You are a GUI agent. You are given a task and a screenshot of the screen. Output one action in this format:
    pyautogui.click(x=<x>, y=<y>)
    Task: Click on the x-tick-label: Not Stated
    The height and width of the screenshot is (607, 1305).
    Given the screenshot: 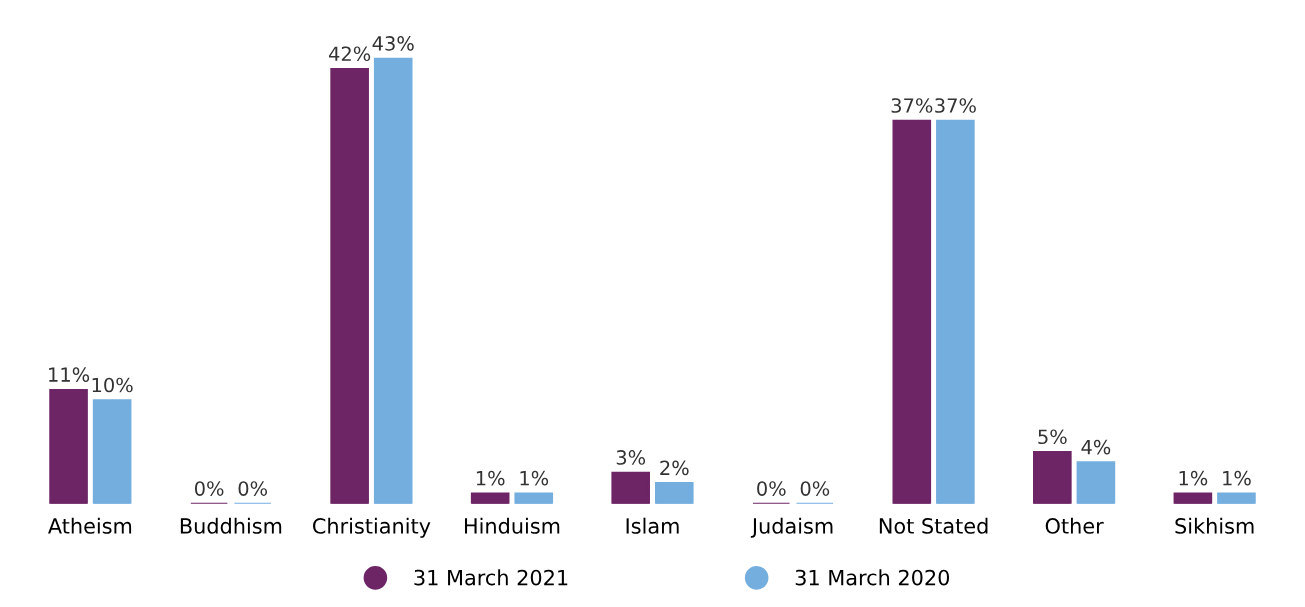 What is the action you would take?
    pyautogui.click(x=933, y=525)
    